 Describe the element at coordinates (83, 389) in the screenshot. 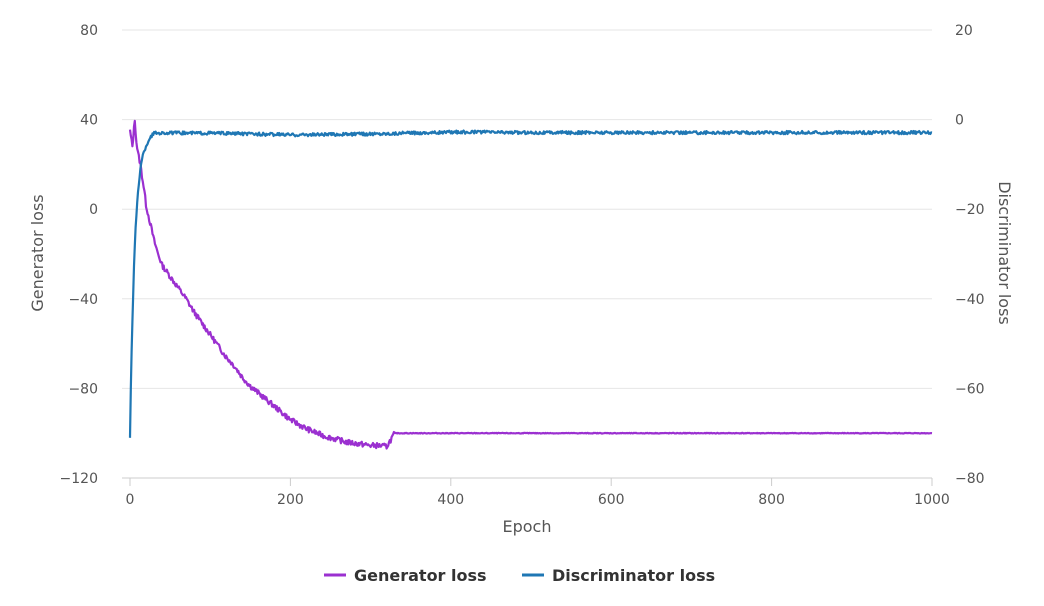

I see `y-left-tick-label: −80` at that location.